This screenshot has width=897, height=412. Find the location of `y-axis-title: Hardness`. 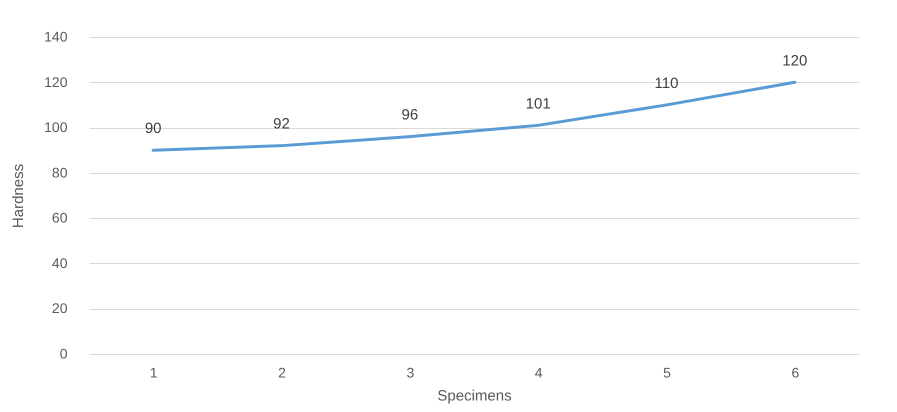

y-axis-title: Hardness is located at coordinates (19, 196).